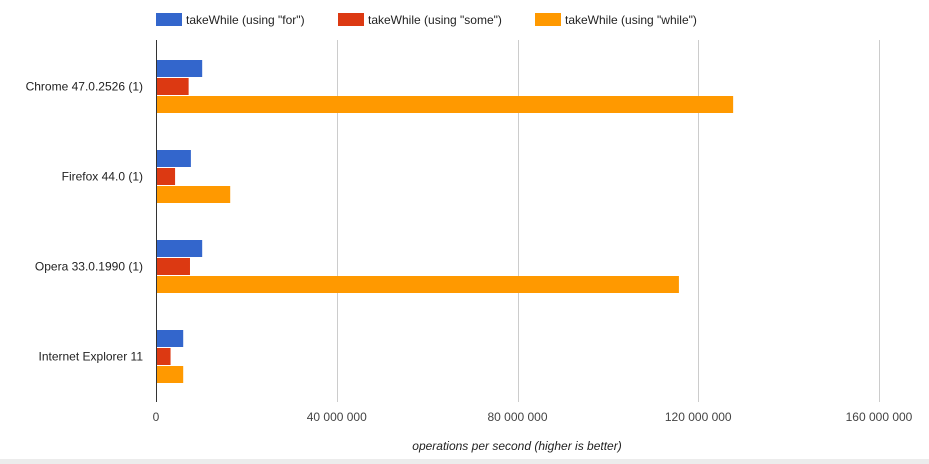 Image resolution: width=929 pixels, height=464 pixels. Describe the element at coordinates (90, 357) in the screenshot. I see `category-label: Internet Explorer 11` at that location.